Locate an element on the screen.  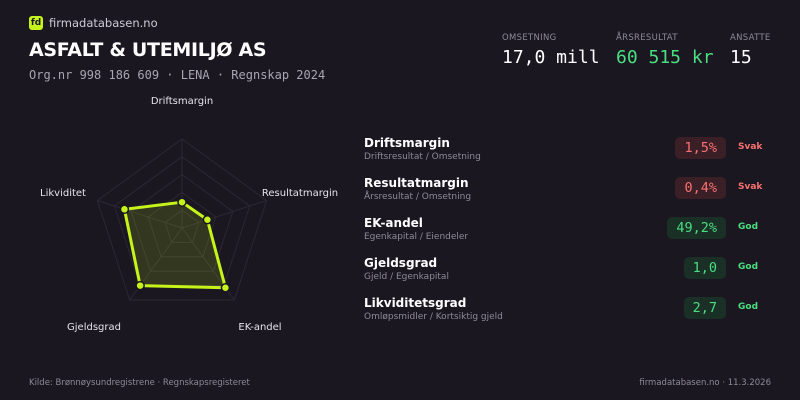
metric-value: 2,7 is located at coordinates (704, 308).